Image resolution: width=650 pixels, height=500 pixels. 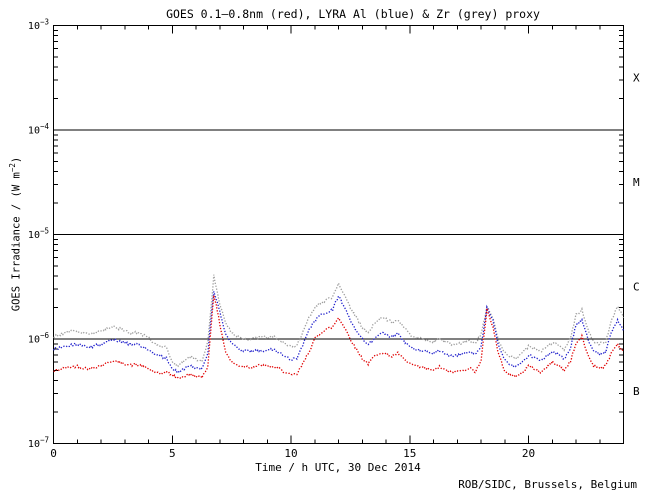 What do you see at coordinates (636, 391) in the screenshot?
I see `flare-class-label-b: B` at bounding box center [636, 391].